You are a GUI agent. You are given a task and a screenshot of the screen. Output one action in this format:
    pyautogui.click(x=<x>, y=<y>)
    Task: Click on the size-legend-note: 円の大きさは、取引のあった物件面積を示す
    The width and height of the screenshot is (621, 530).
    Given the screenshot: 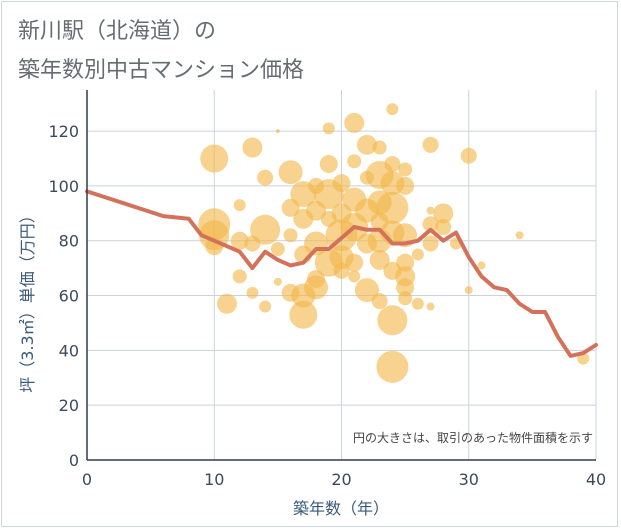 What is the action you would take?
    pyautogui.click(x=473, y=437)
    